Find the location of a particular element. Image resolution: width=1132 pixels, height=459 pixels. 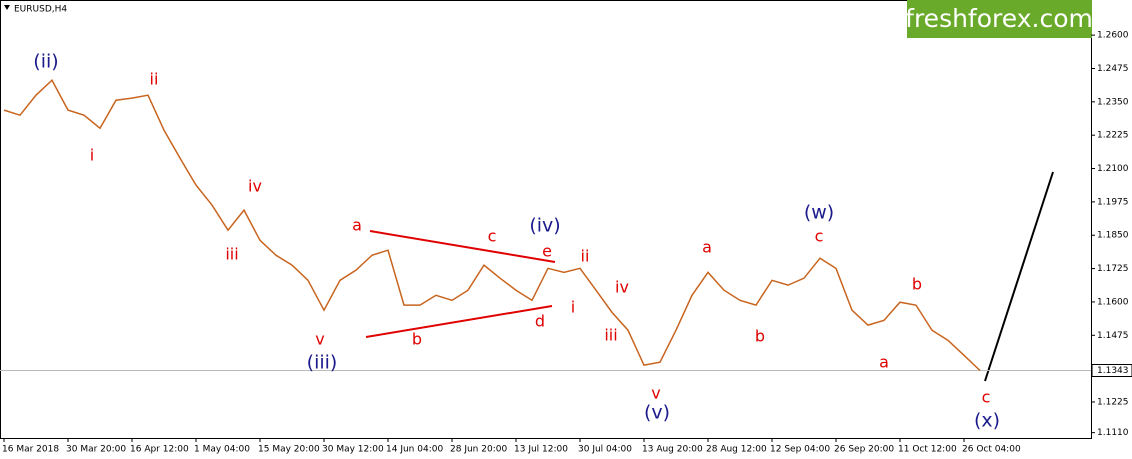

x-tick-label: 16 Mar 2018 is located at coordinates (30, 450).